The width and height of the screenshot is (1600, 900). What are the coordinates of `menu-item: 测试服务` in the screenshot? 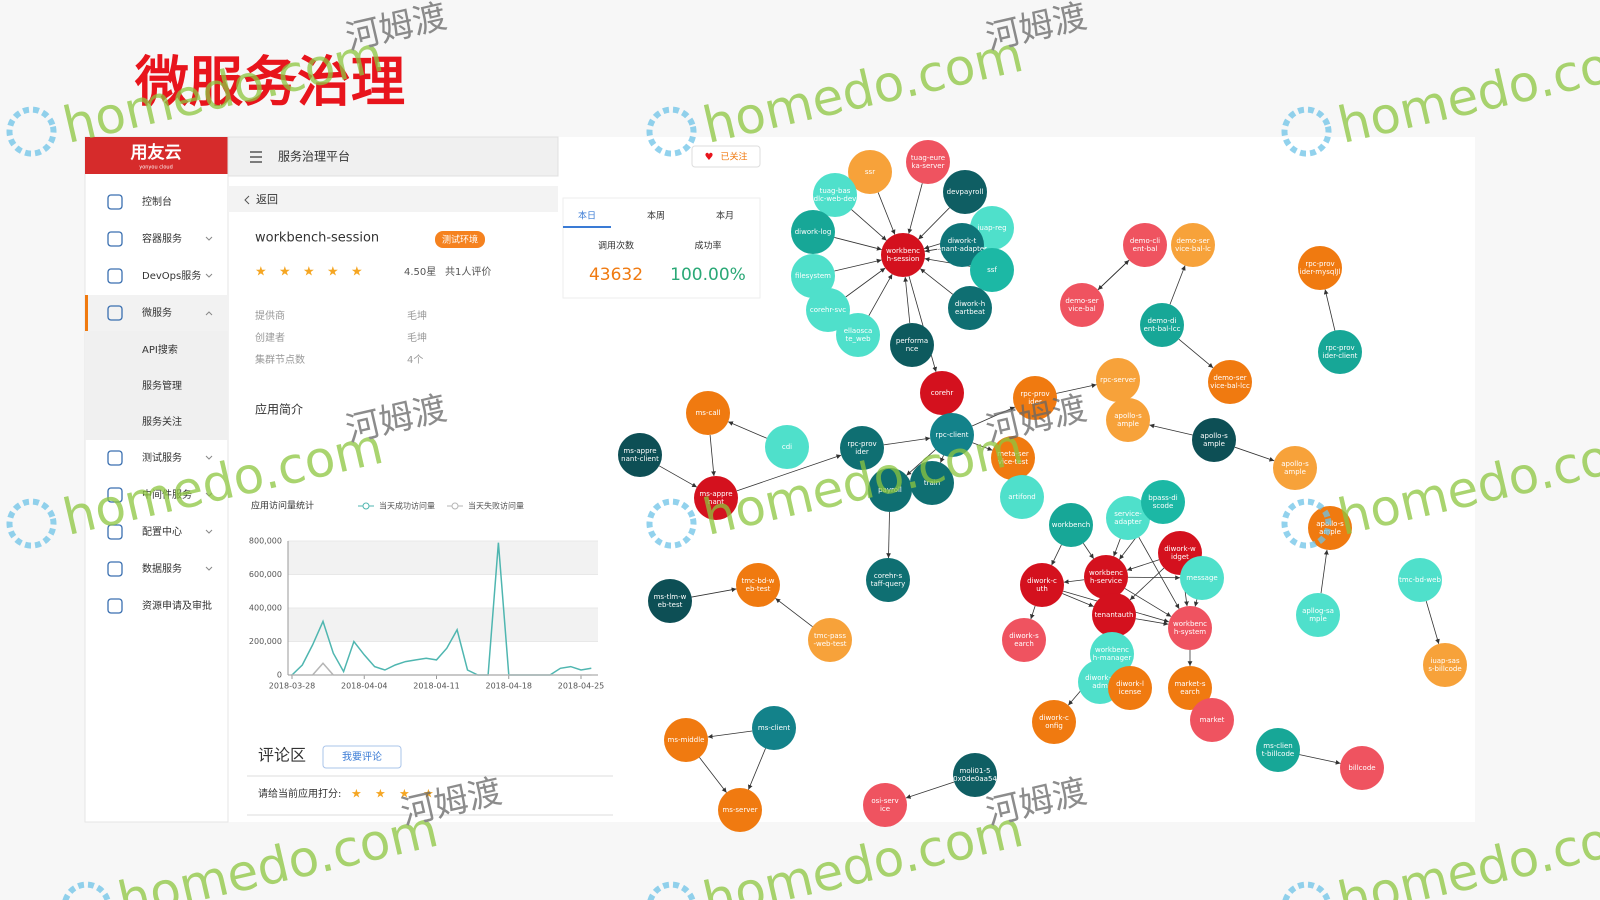 It's located at (162, 457).